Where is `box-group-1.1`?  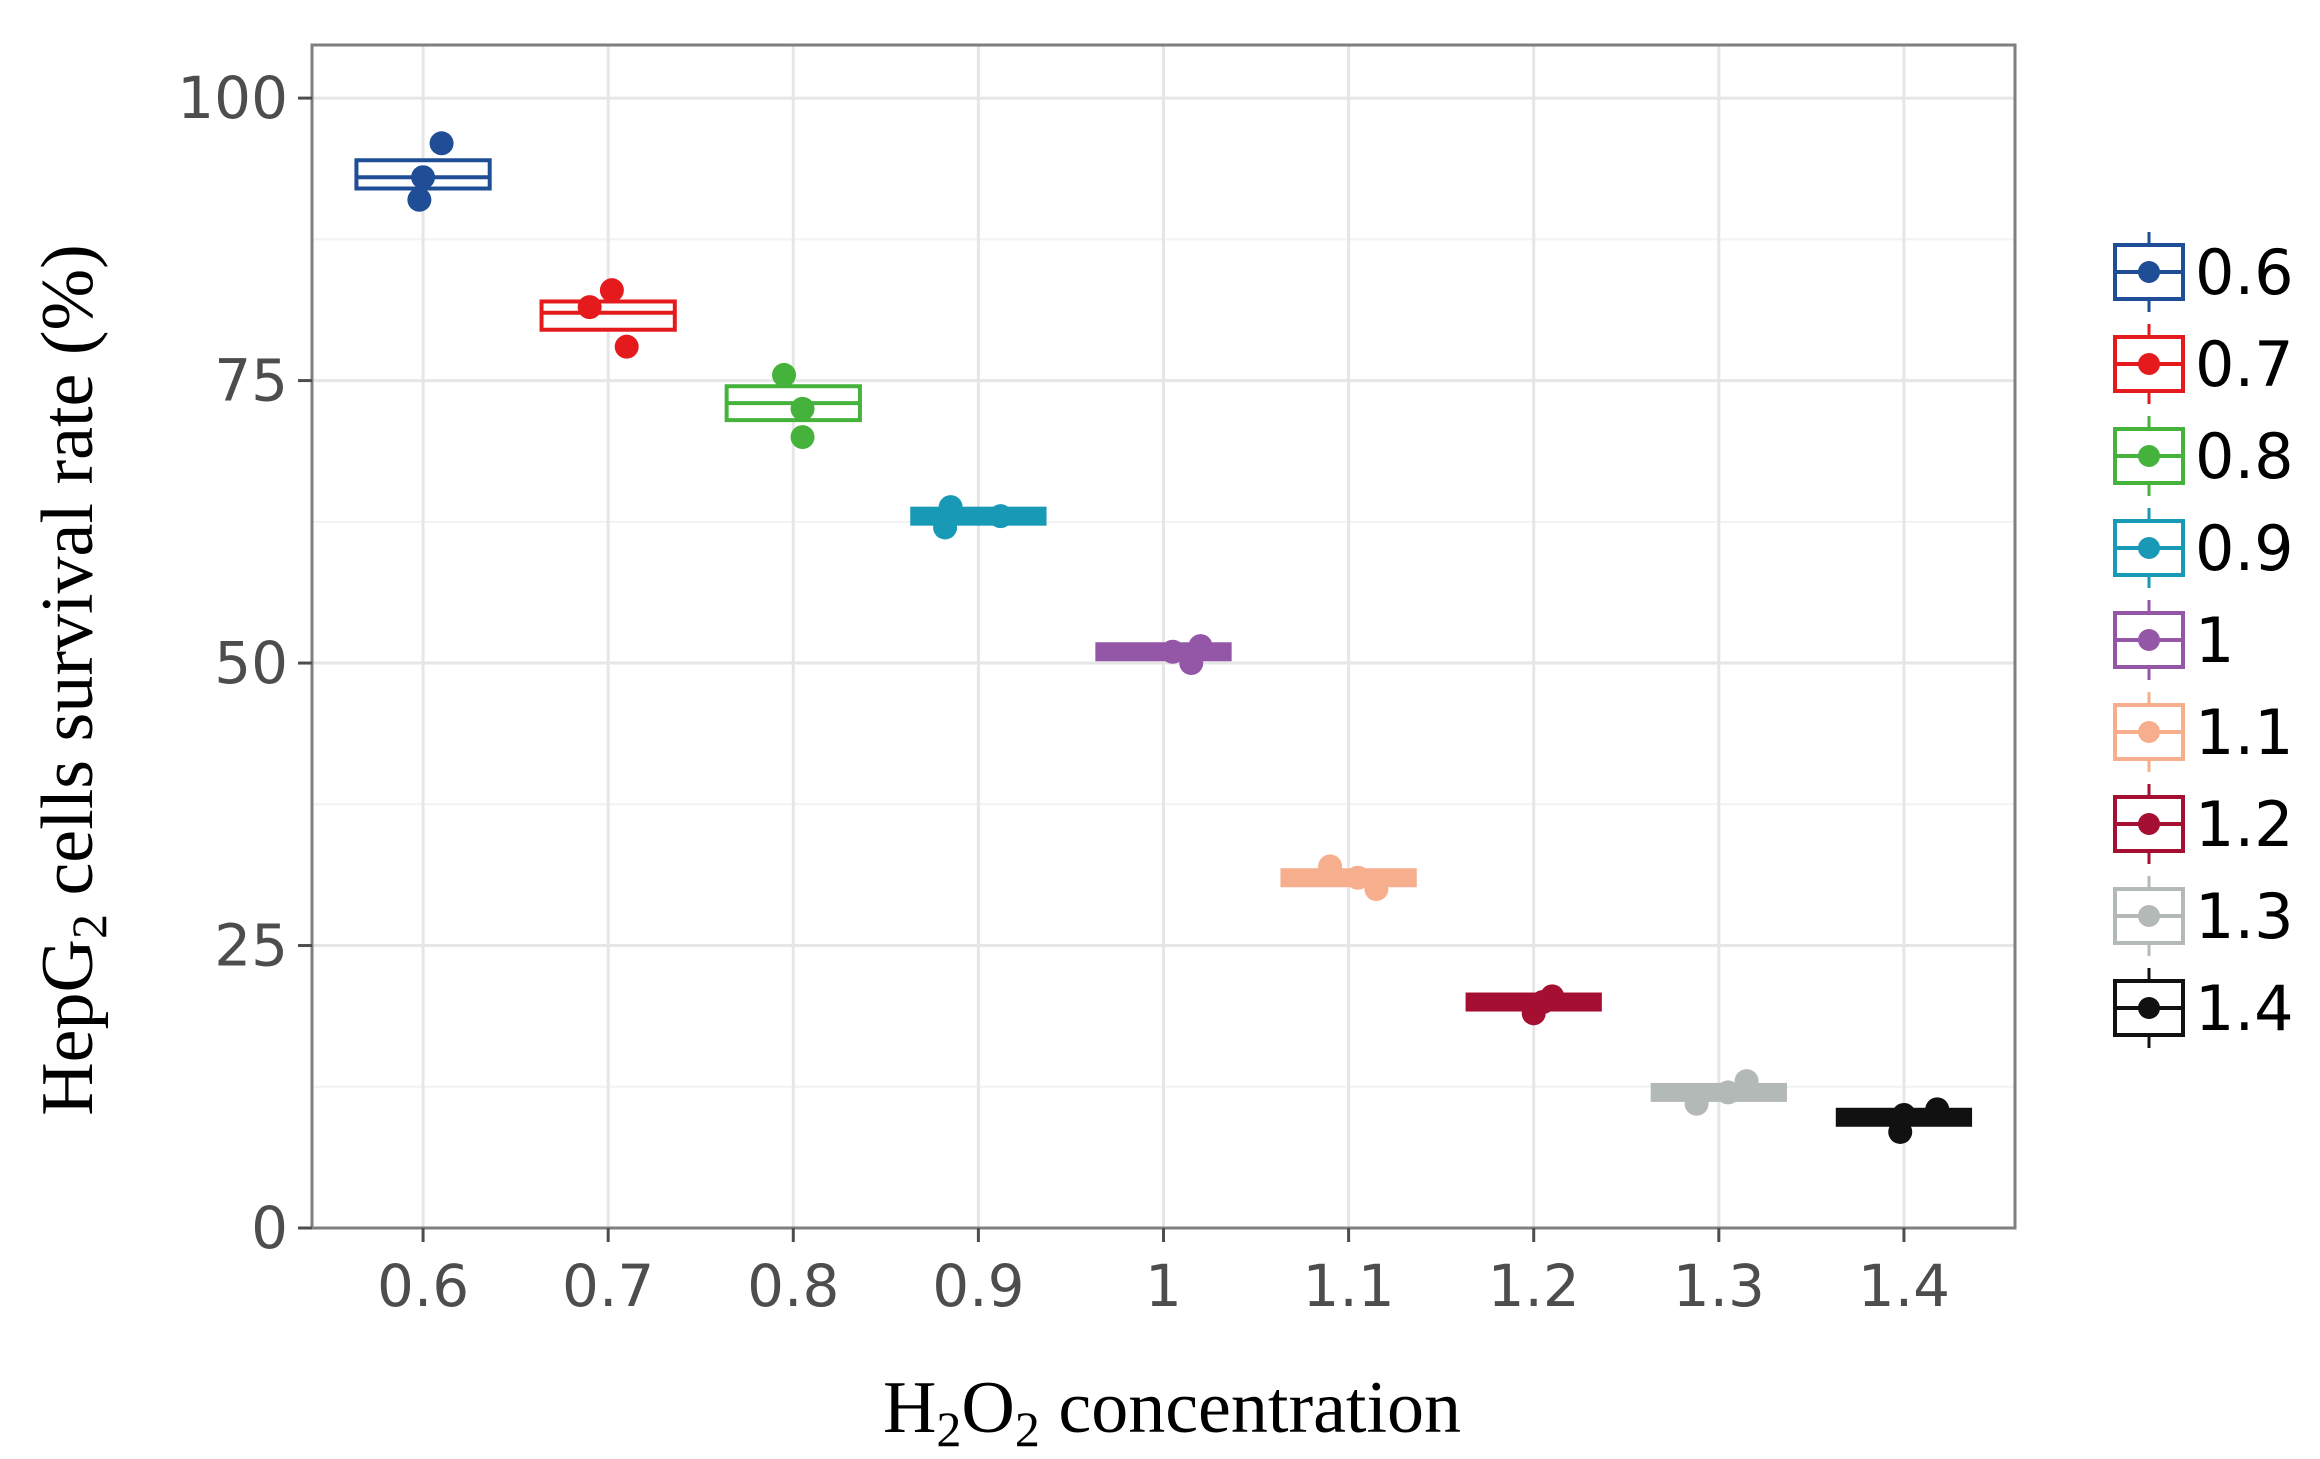 box-group-1.1 is located at coordinates (1348, 878).